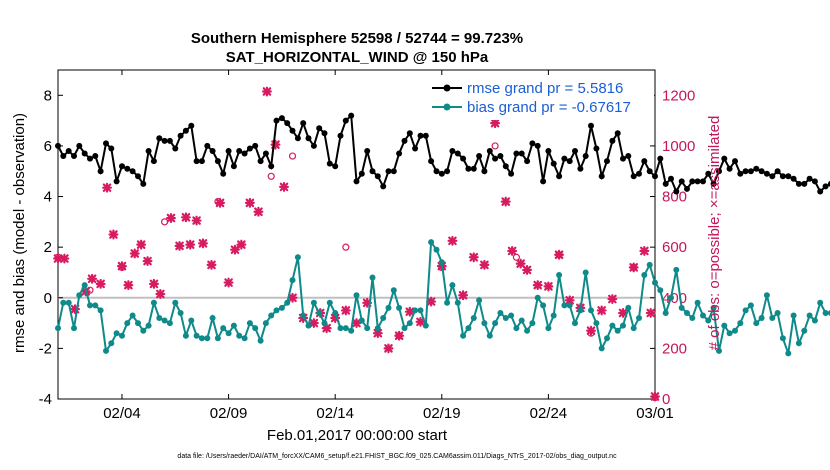  Describe the element at coordinates (674, 348) in the screenshot. I see `y2-tick-label: 200` at that location.